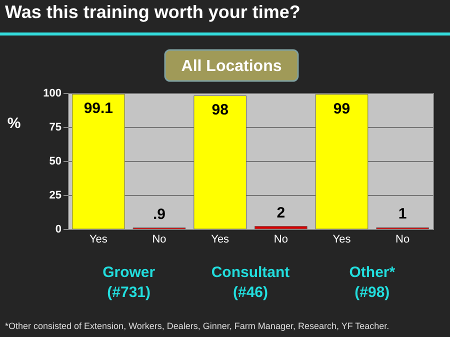 The image size is (450, 337). I want to click on data-label: 99, so click(341, 109).